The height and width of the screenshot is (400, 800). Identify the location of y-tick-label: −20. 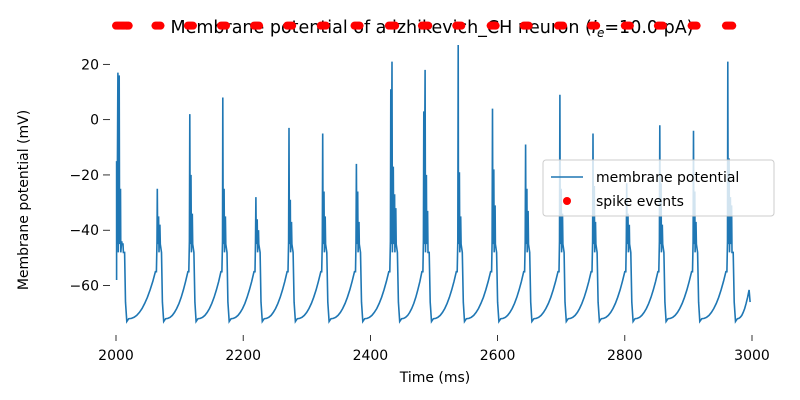
(84, 176).